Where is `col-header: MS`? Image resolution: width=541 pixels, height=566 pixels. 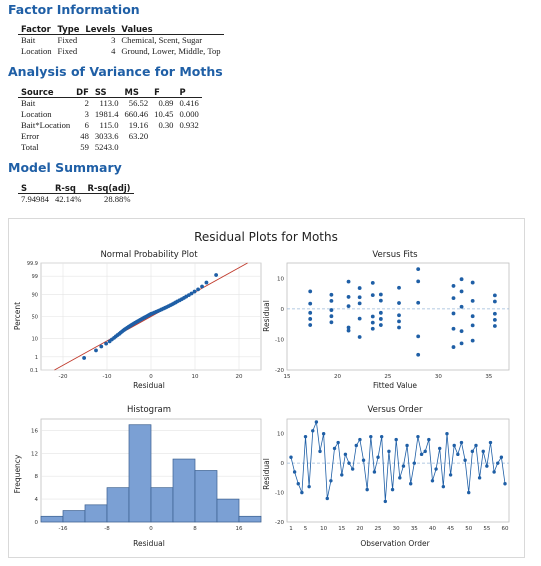 col-header: MS is located at coordinates (136, 92).